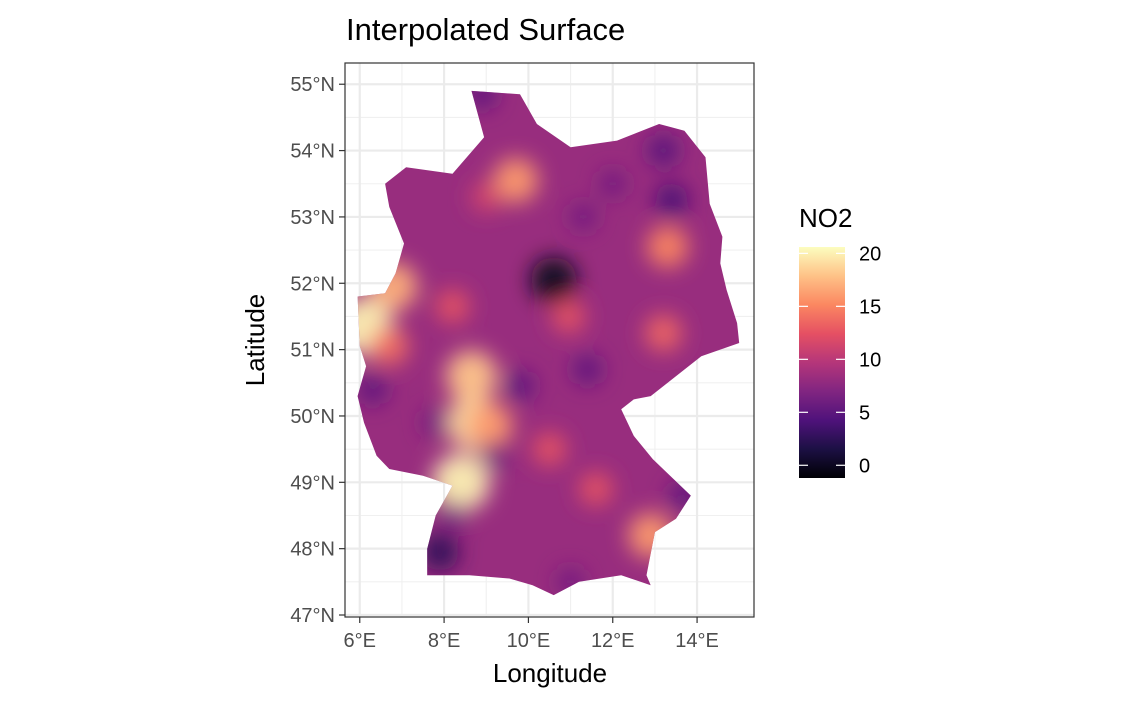  What do you see at coordinates (864, 413) in the screenshot?
I see `legend-tick-label: 5` at bounding box center [864, 413].